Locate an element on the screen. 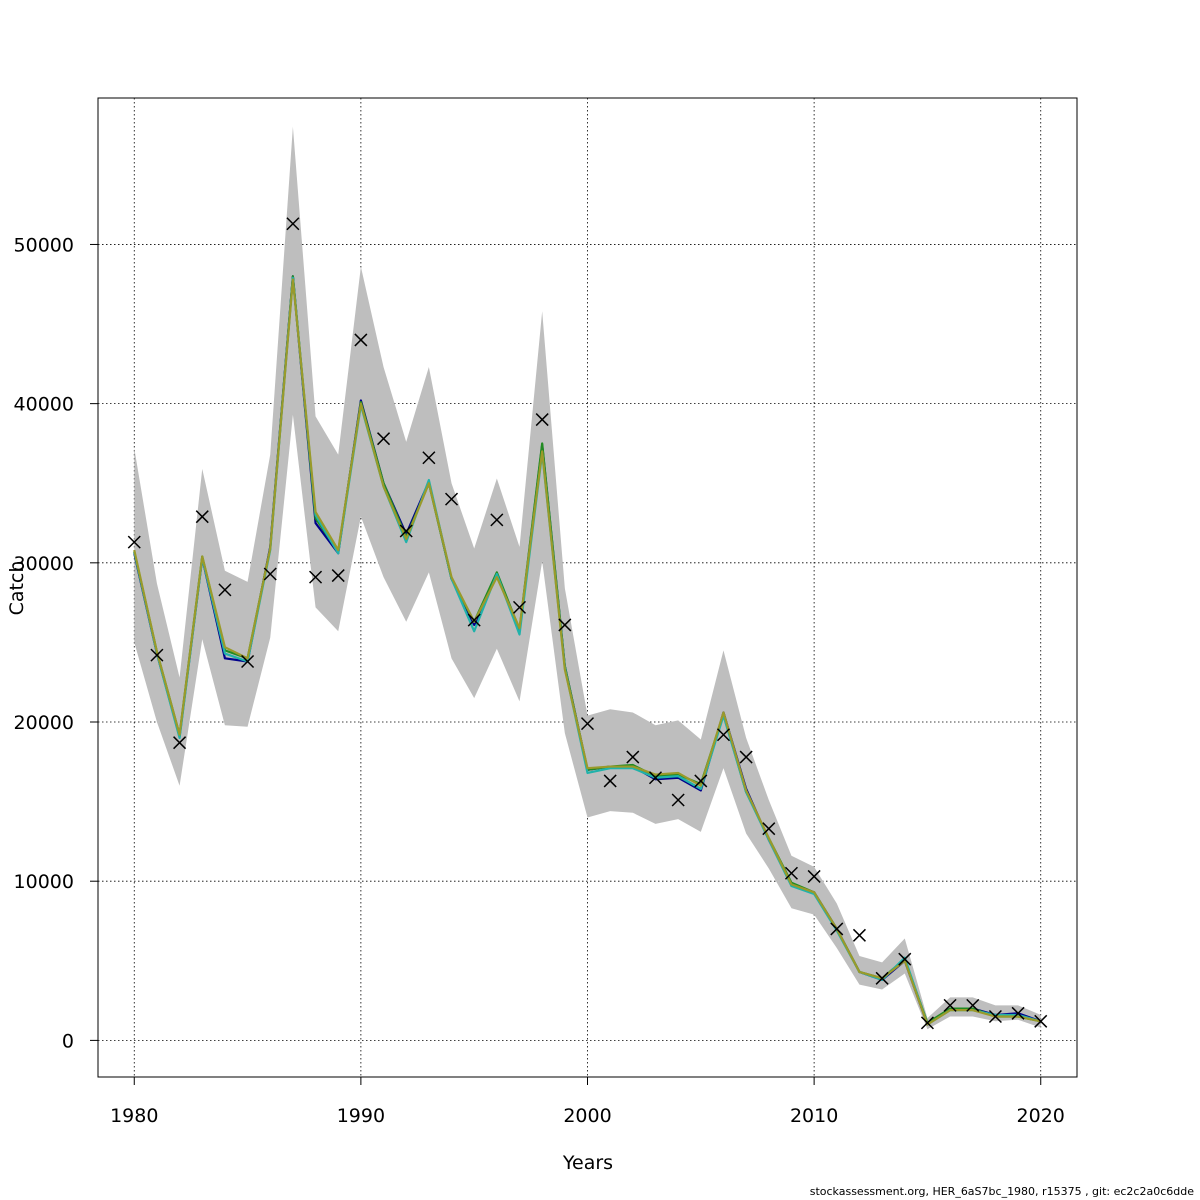 This screenshot has width=1200, height=1200. x-tick-label: 1980 is located at coordinates (134, 1116).